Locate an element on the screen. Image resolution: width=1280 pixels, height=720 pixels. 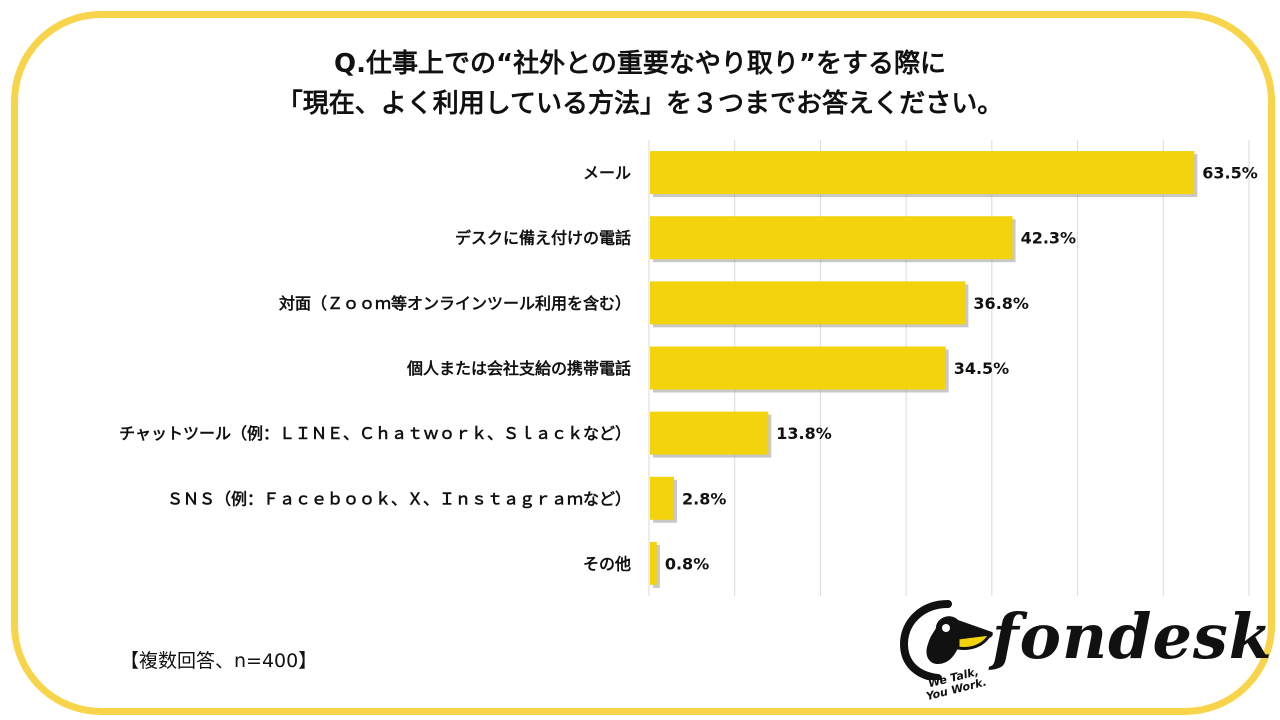
logo-wordmark: fondesk is located at coordinates (1132, 636).